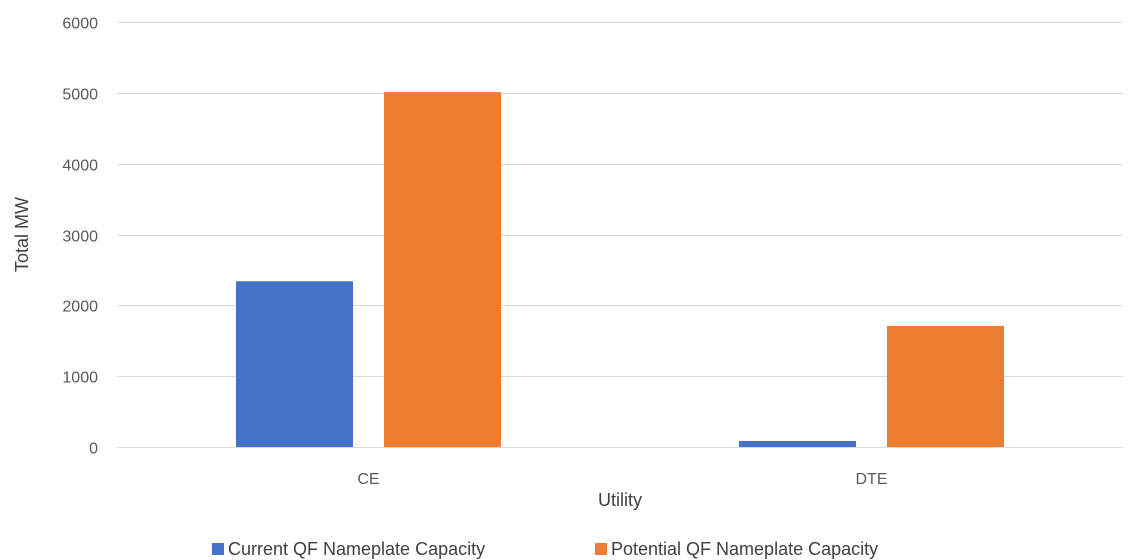 The width and height of the screenshot is (1143, 560). I want to click on bar-dte-potential, so click(945, 386).